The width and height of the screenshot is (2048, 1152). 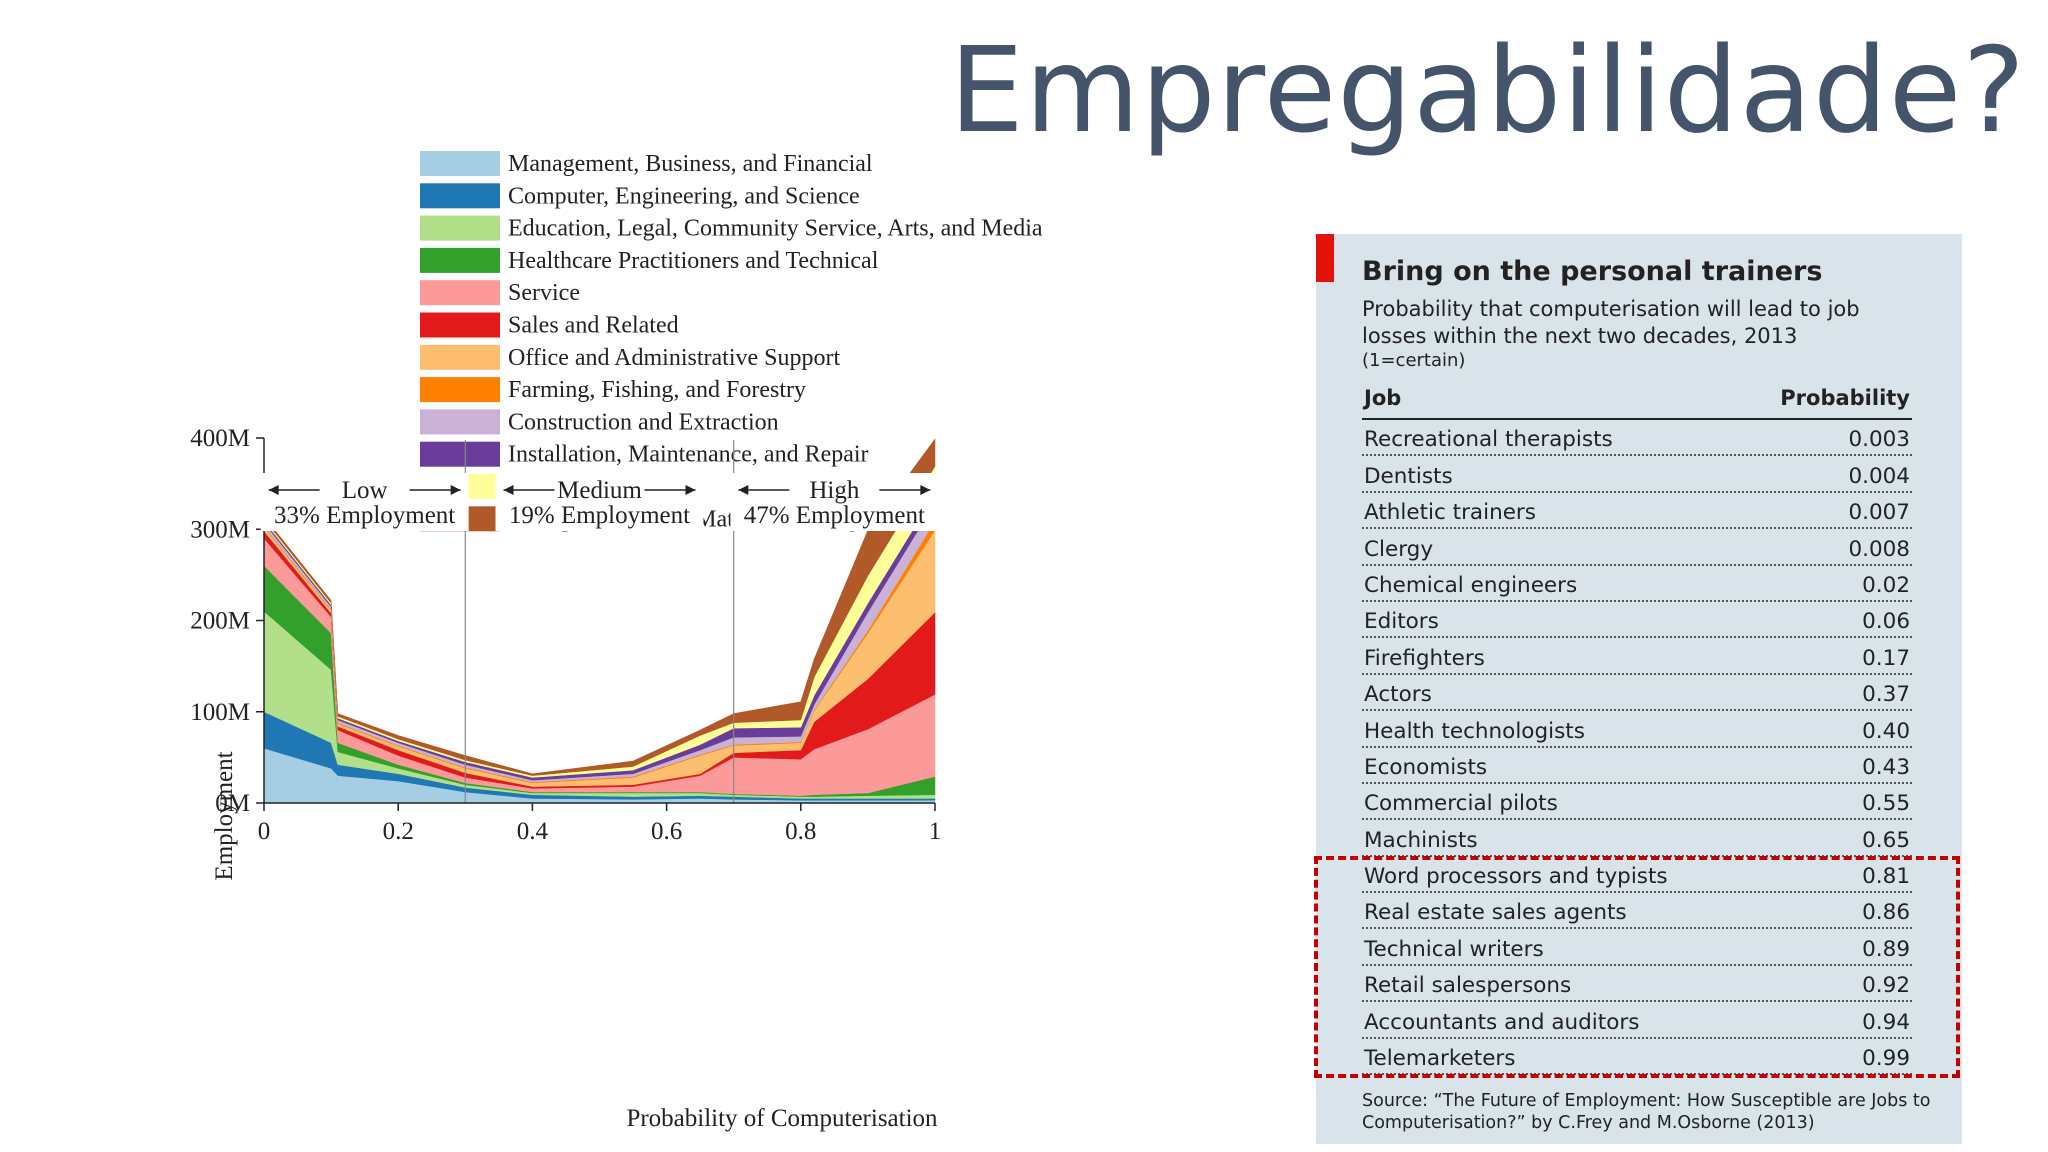 I want to click on job-cell: Economists, so click(x=1426, y=767).